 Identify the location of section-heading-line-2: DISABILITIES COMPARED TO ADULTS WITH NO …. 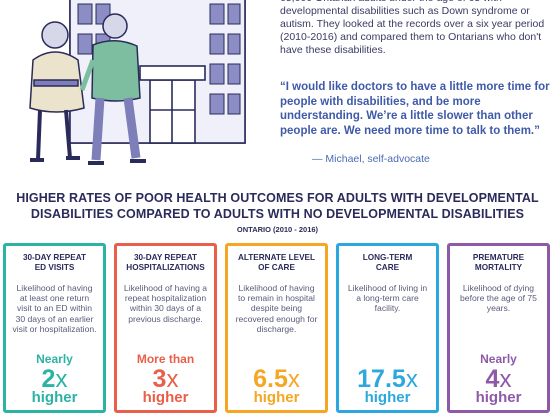
(277, 213).